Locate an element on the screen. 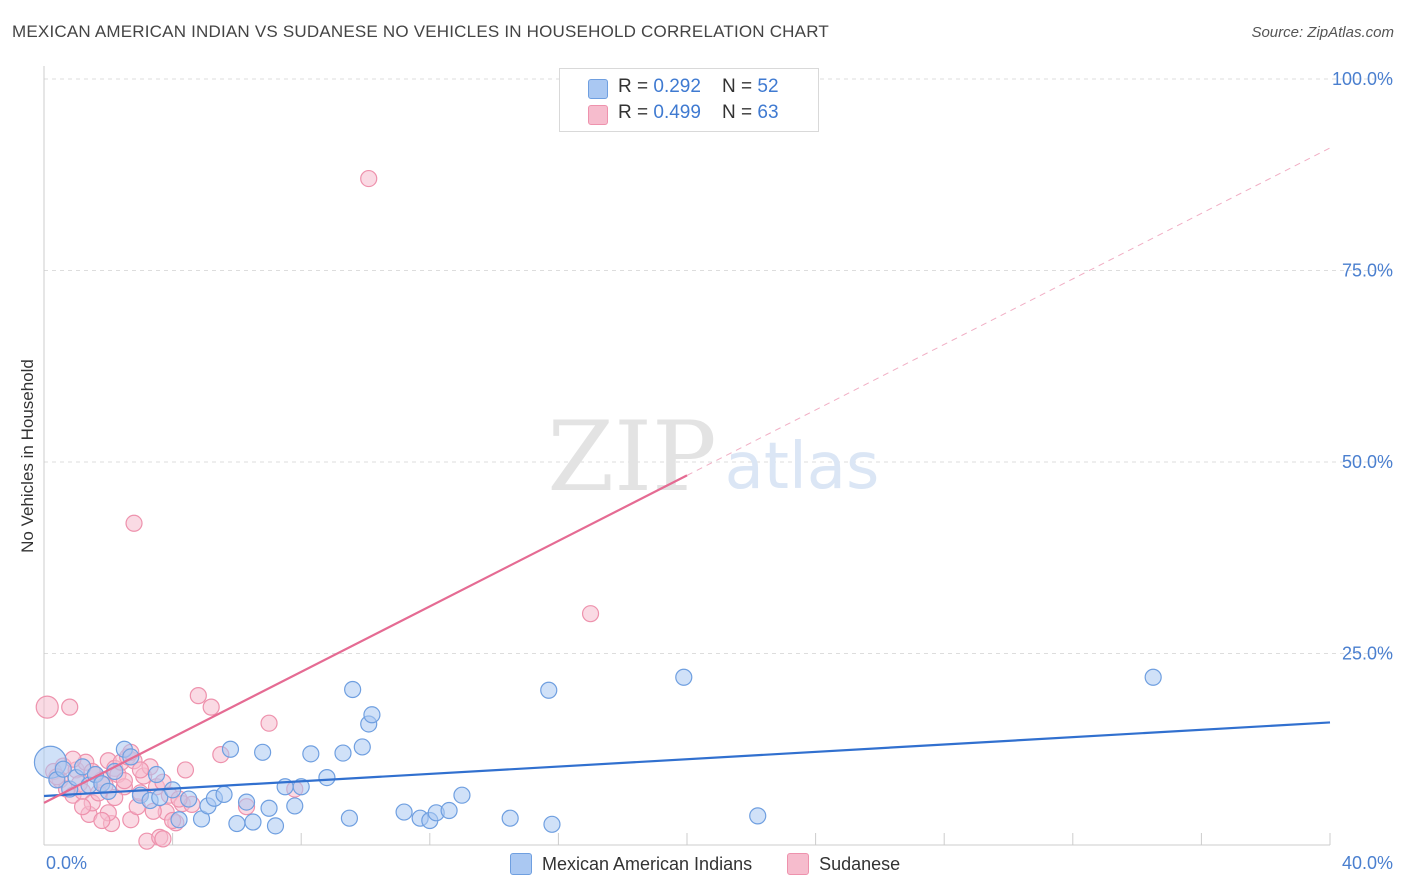  legend-r-value: 0.292 is located at coordinates (677, 86).